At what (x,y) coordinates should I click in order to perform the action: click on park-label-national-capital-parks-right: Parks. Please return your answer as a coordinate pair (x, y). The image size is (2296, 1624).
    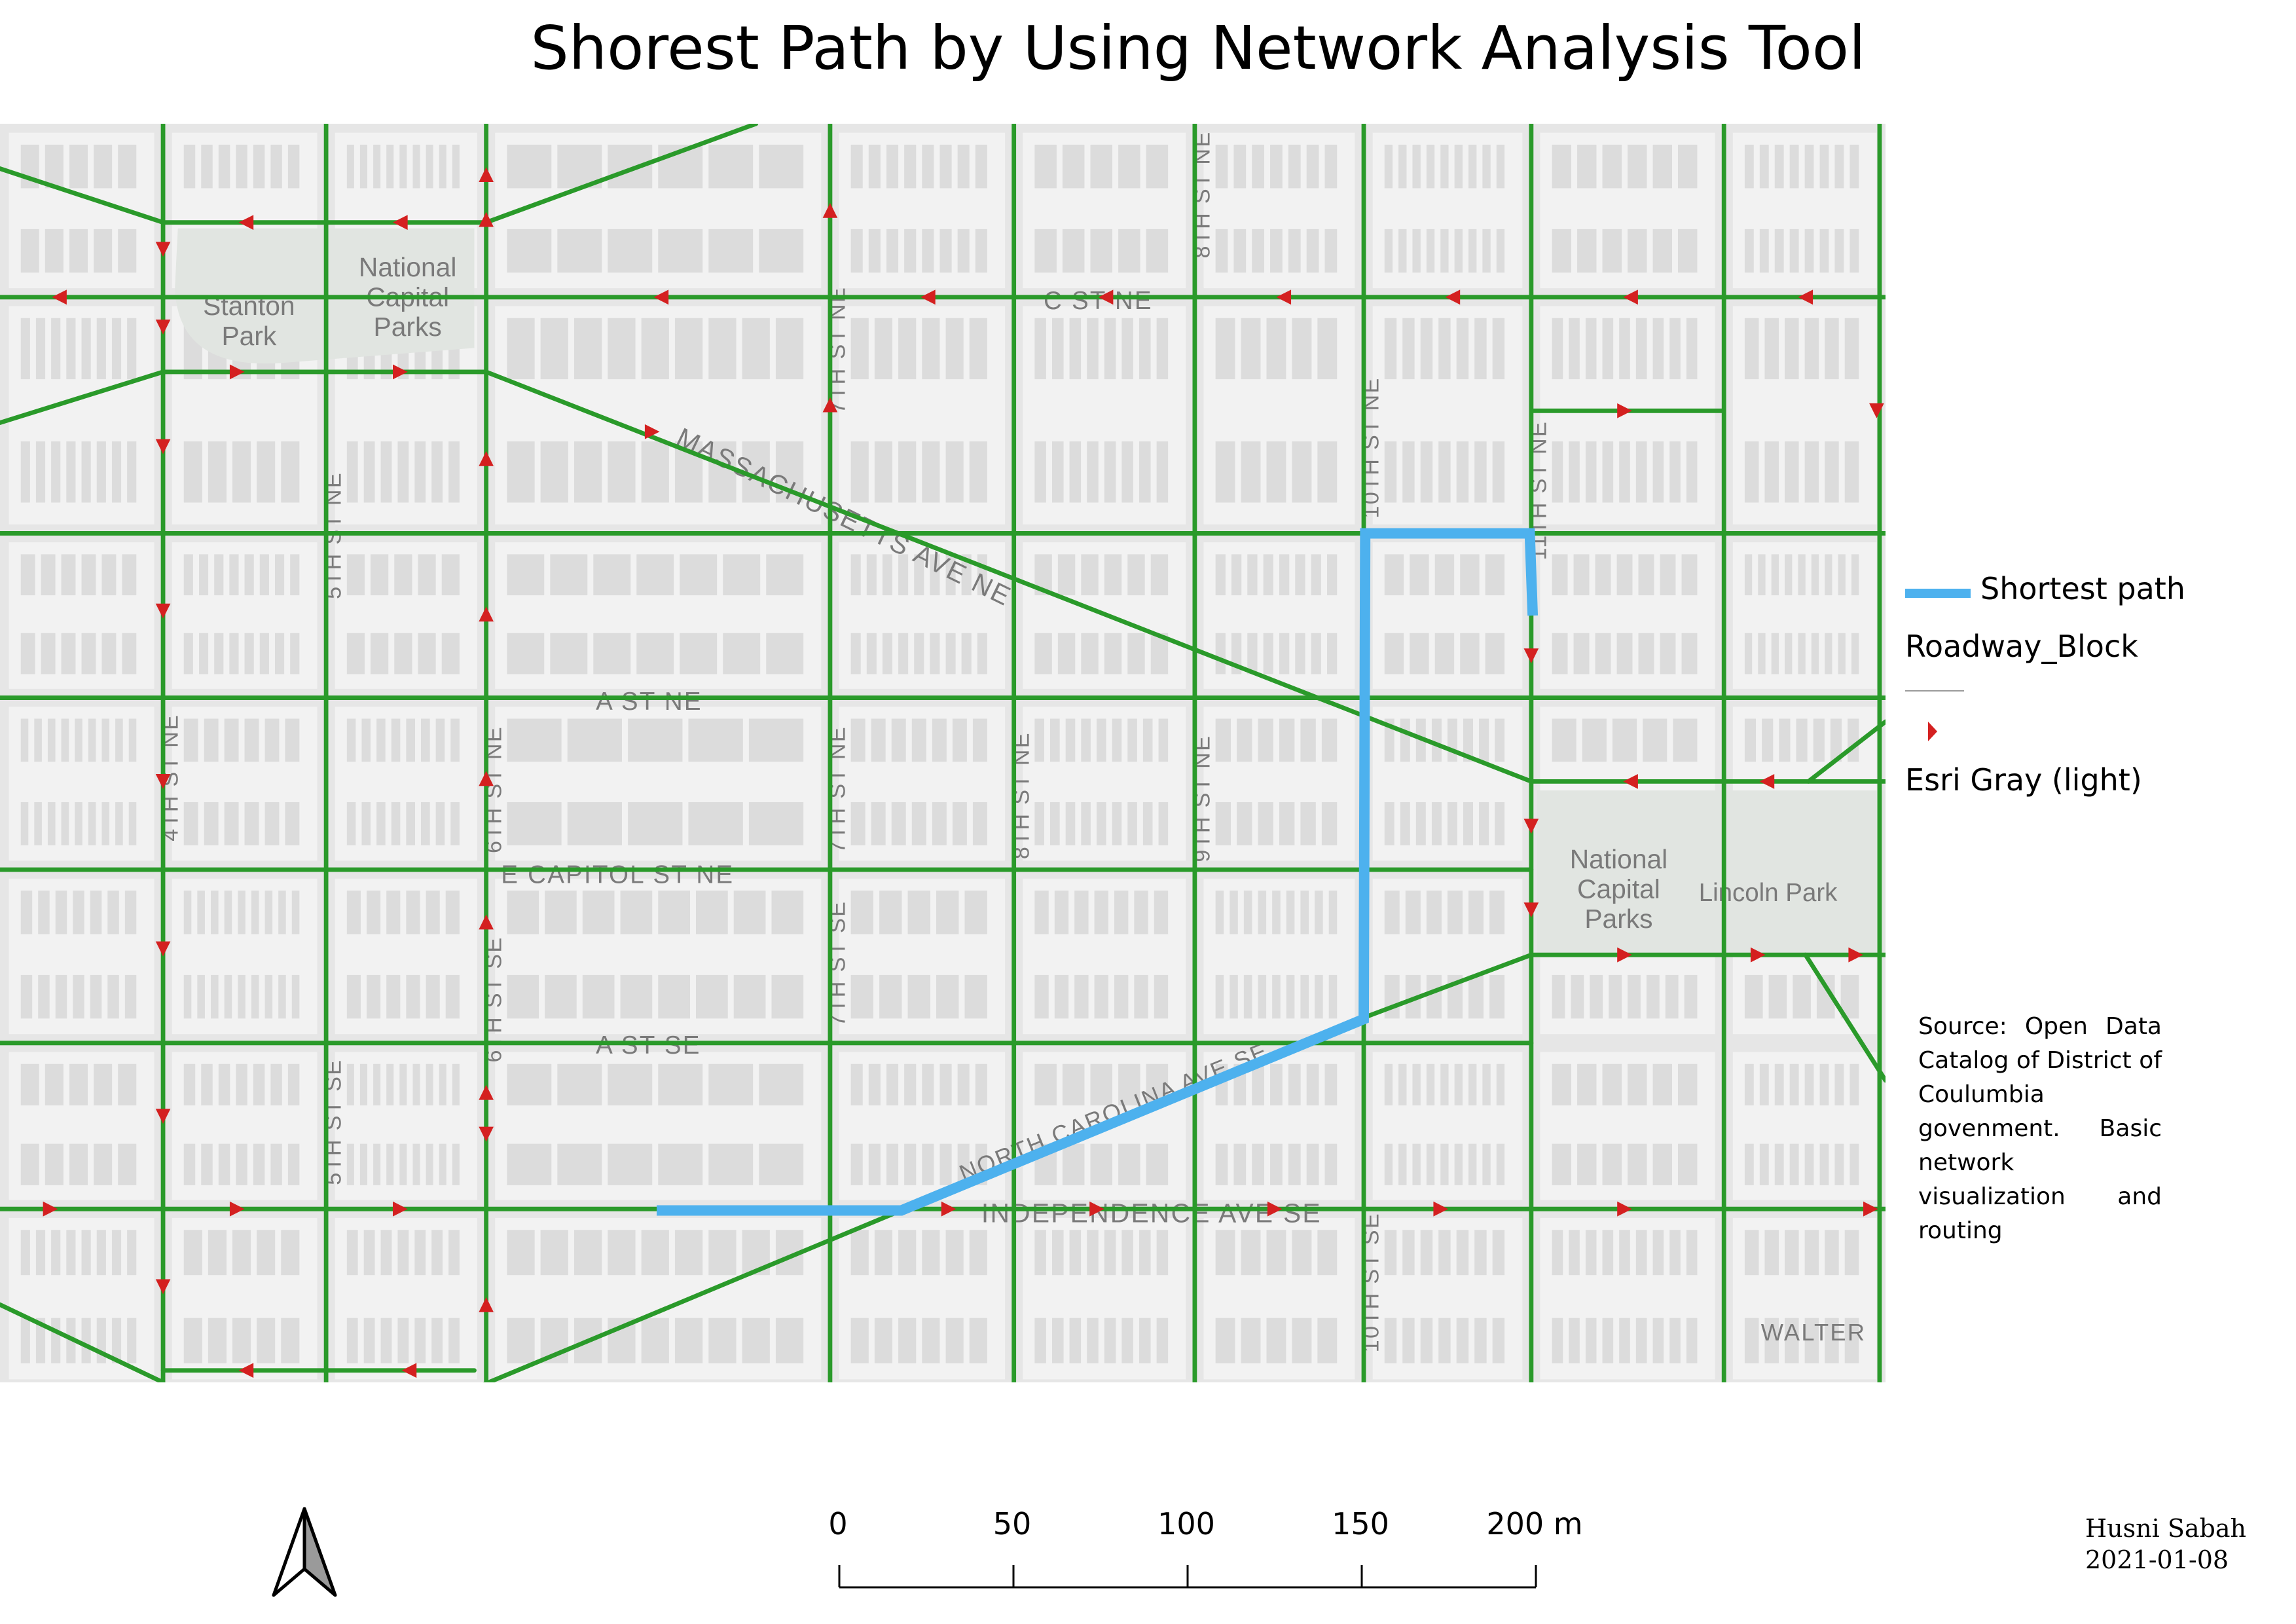
    Looking at the image, I should click on (1618, 919).